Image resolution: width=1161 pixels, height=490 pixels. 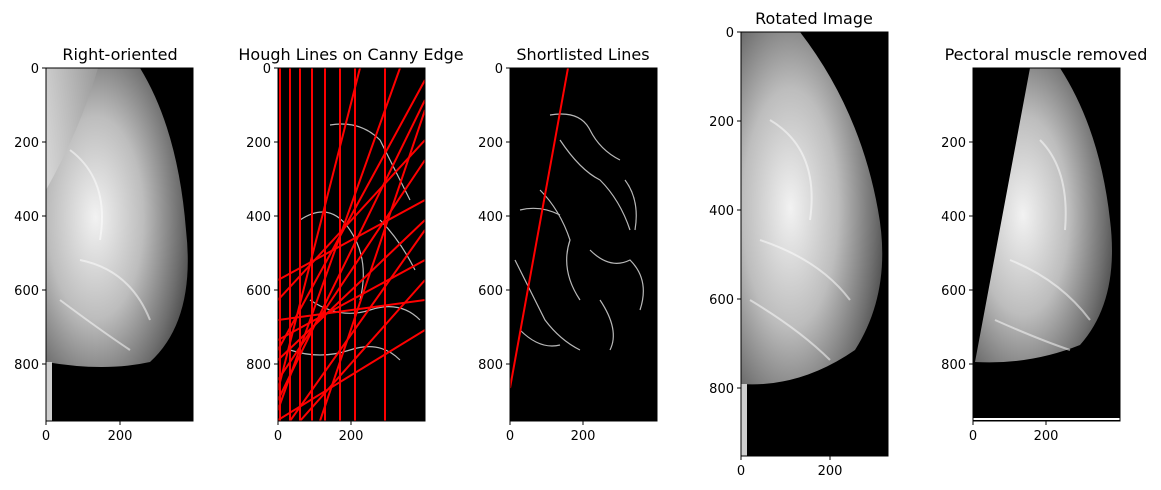 I want to click on shortlisted-lines-image, so click(x=583, y=244).